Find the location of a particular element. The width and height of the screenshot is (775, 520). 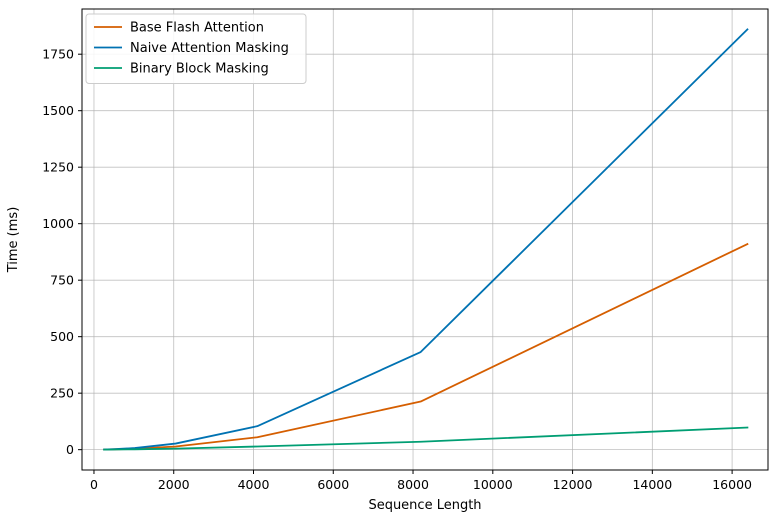

x-axis-ticks: 0 2000 4000 6000 8000 10000 12000 14000 16000 is located at coordinates (421, 481).